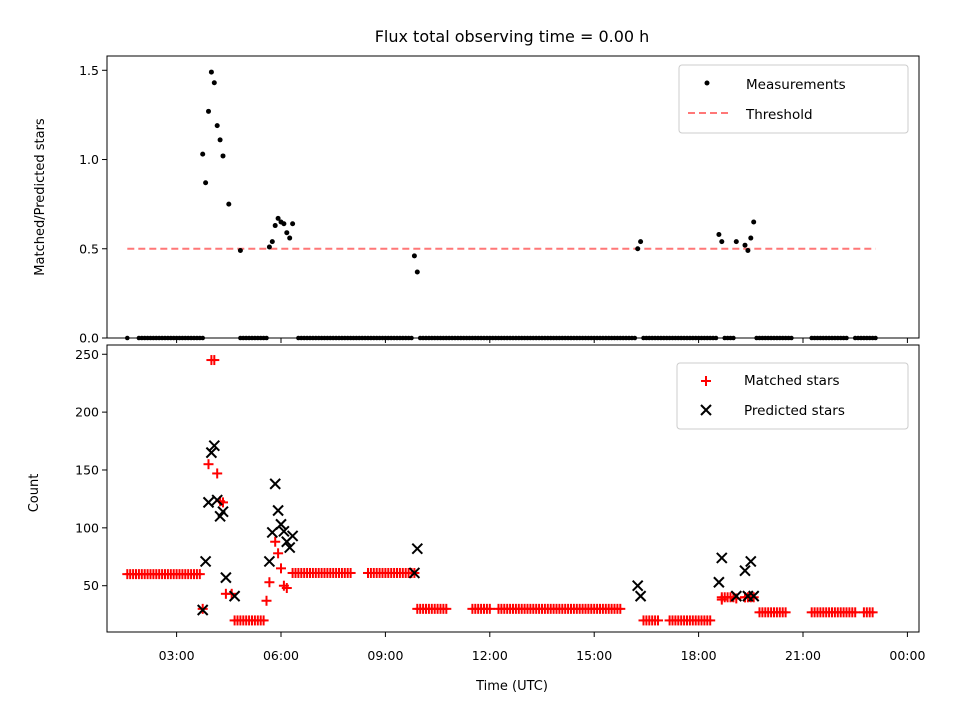 The width and height of the screenshot is (960, 720). I want to click on top-y-tick-label: 1.0, so click(89, 159).